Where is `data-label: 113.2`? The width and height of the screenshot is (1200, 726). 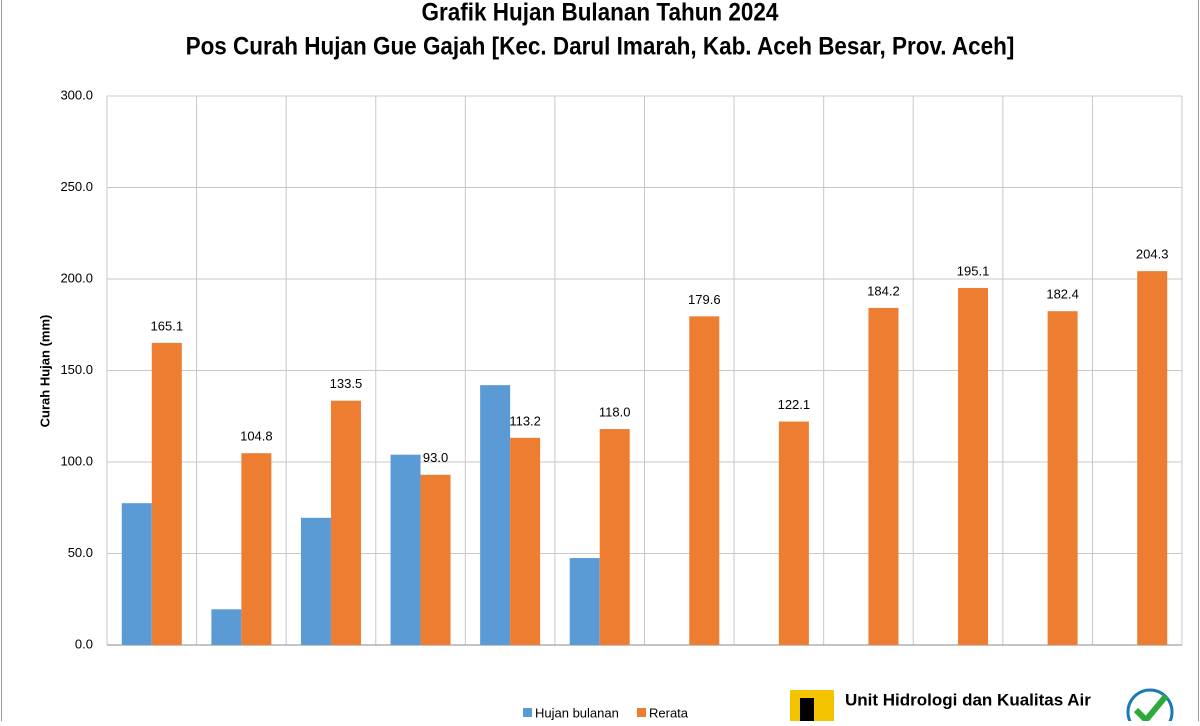
data-label: 113.2 is located at coordinates (525, 420).